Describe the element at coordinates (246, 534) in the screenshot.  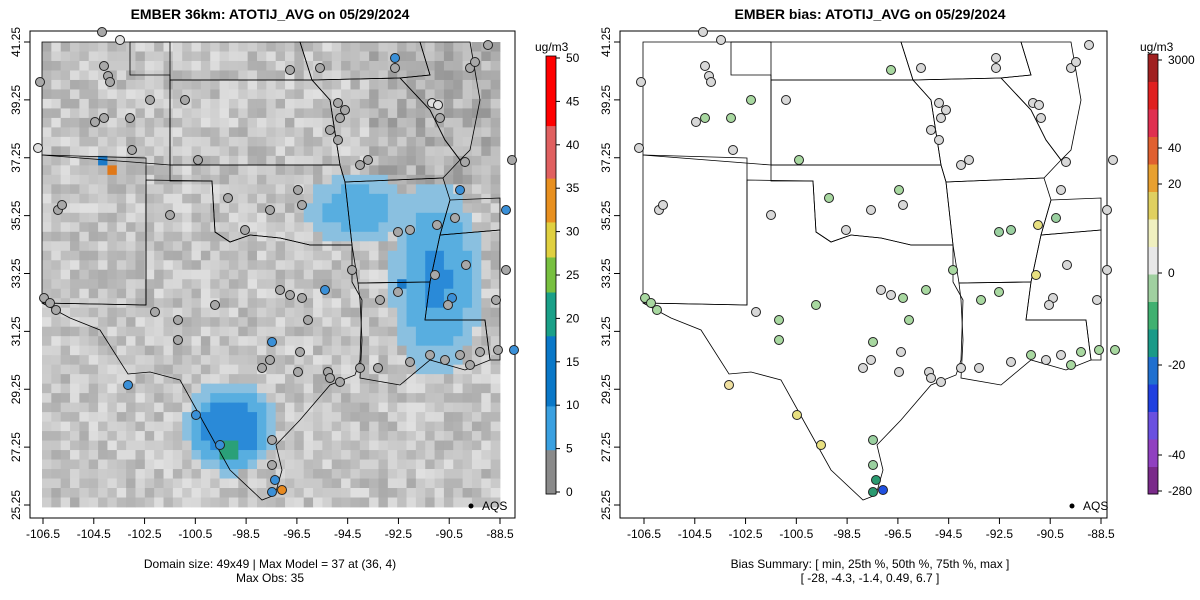
I see `x-tick-label: -98.5` at that location.